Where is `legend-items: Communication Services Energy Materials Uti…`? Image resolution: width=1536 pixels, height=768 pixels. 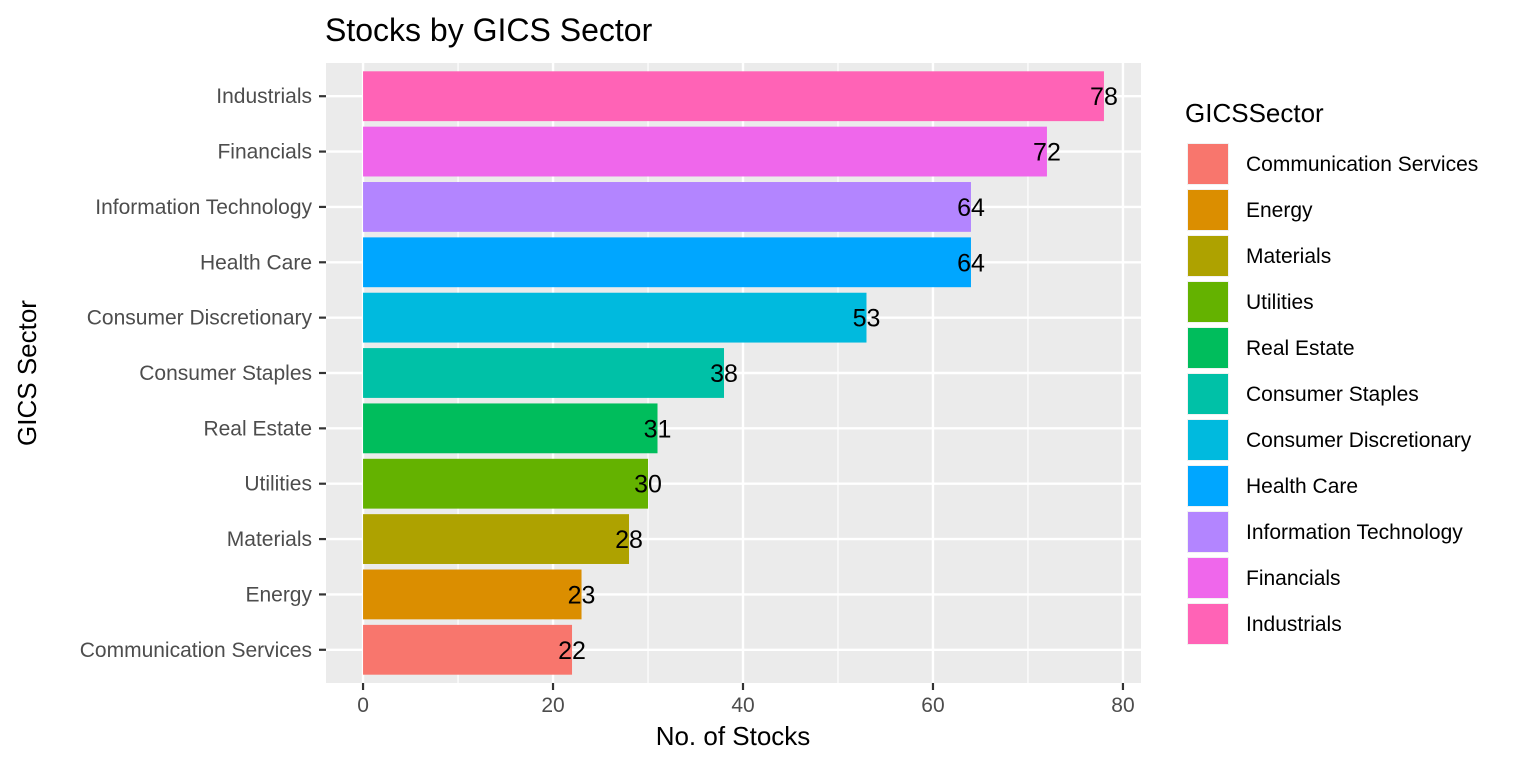
legend-items: Communication Services Energy Materials Uti… is located at coordinates (1332, 394).